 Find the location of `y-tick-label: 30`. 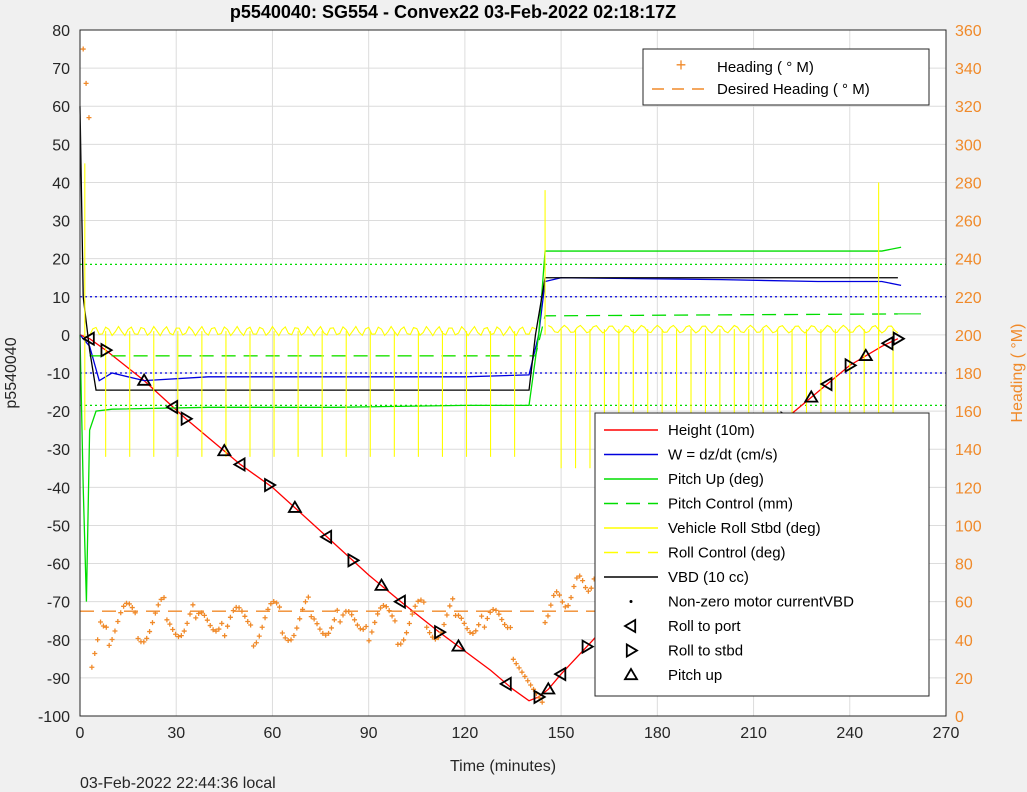

y-tick-label: 30 is located at coordinates (61, 222).